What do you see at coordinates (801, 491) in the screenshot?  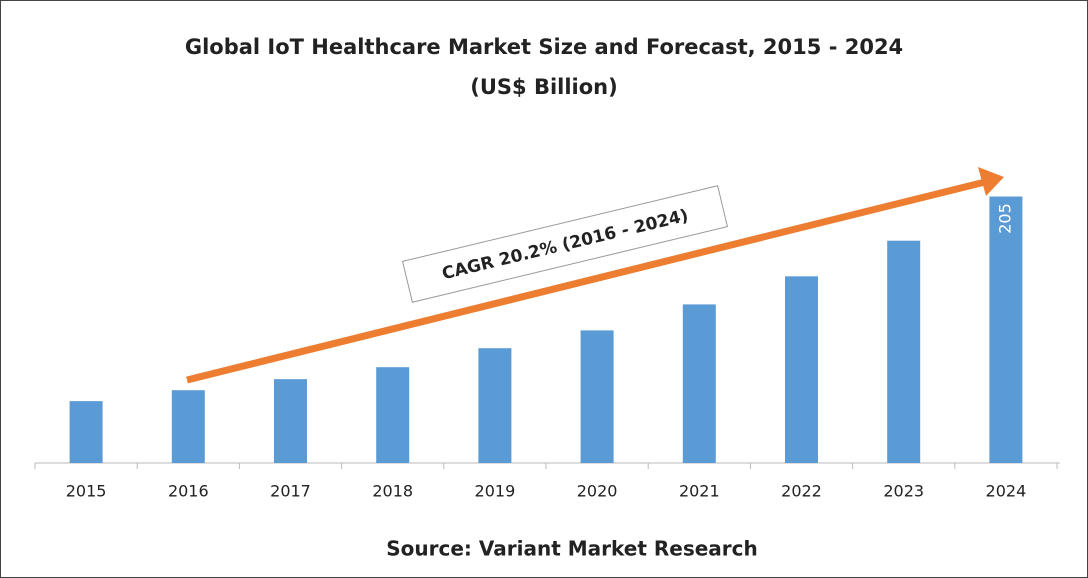 I see `x-tick-label: 2022` at bounding box center [801, 491].